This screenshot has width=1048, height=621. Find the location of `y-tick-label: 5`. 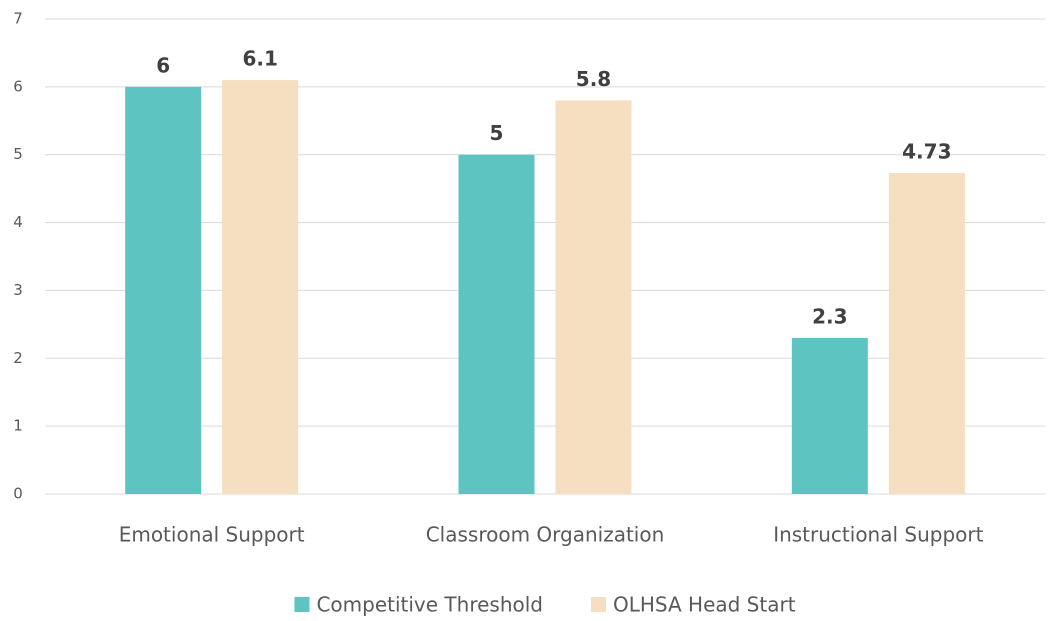

y-tick-label: 5 is located at coordinates (18, 154).